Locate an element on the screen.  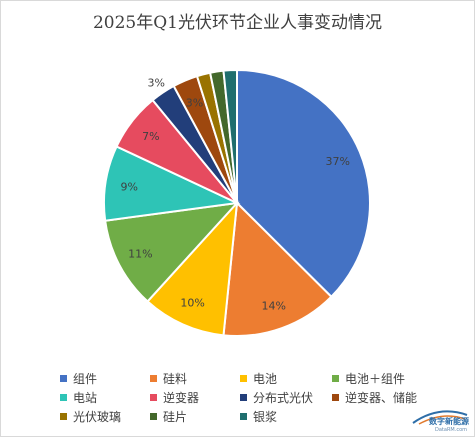
watermark-swoosh-icon is located at coordinates (440, 417).